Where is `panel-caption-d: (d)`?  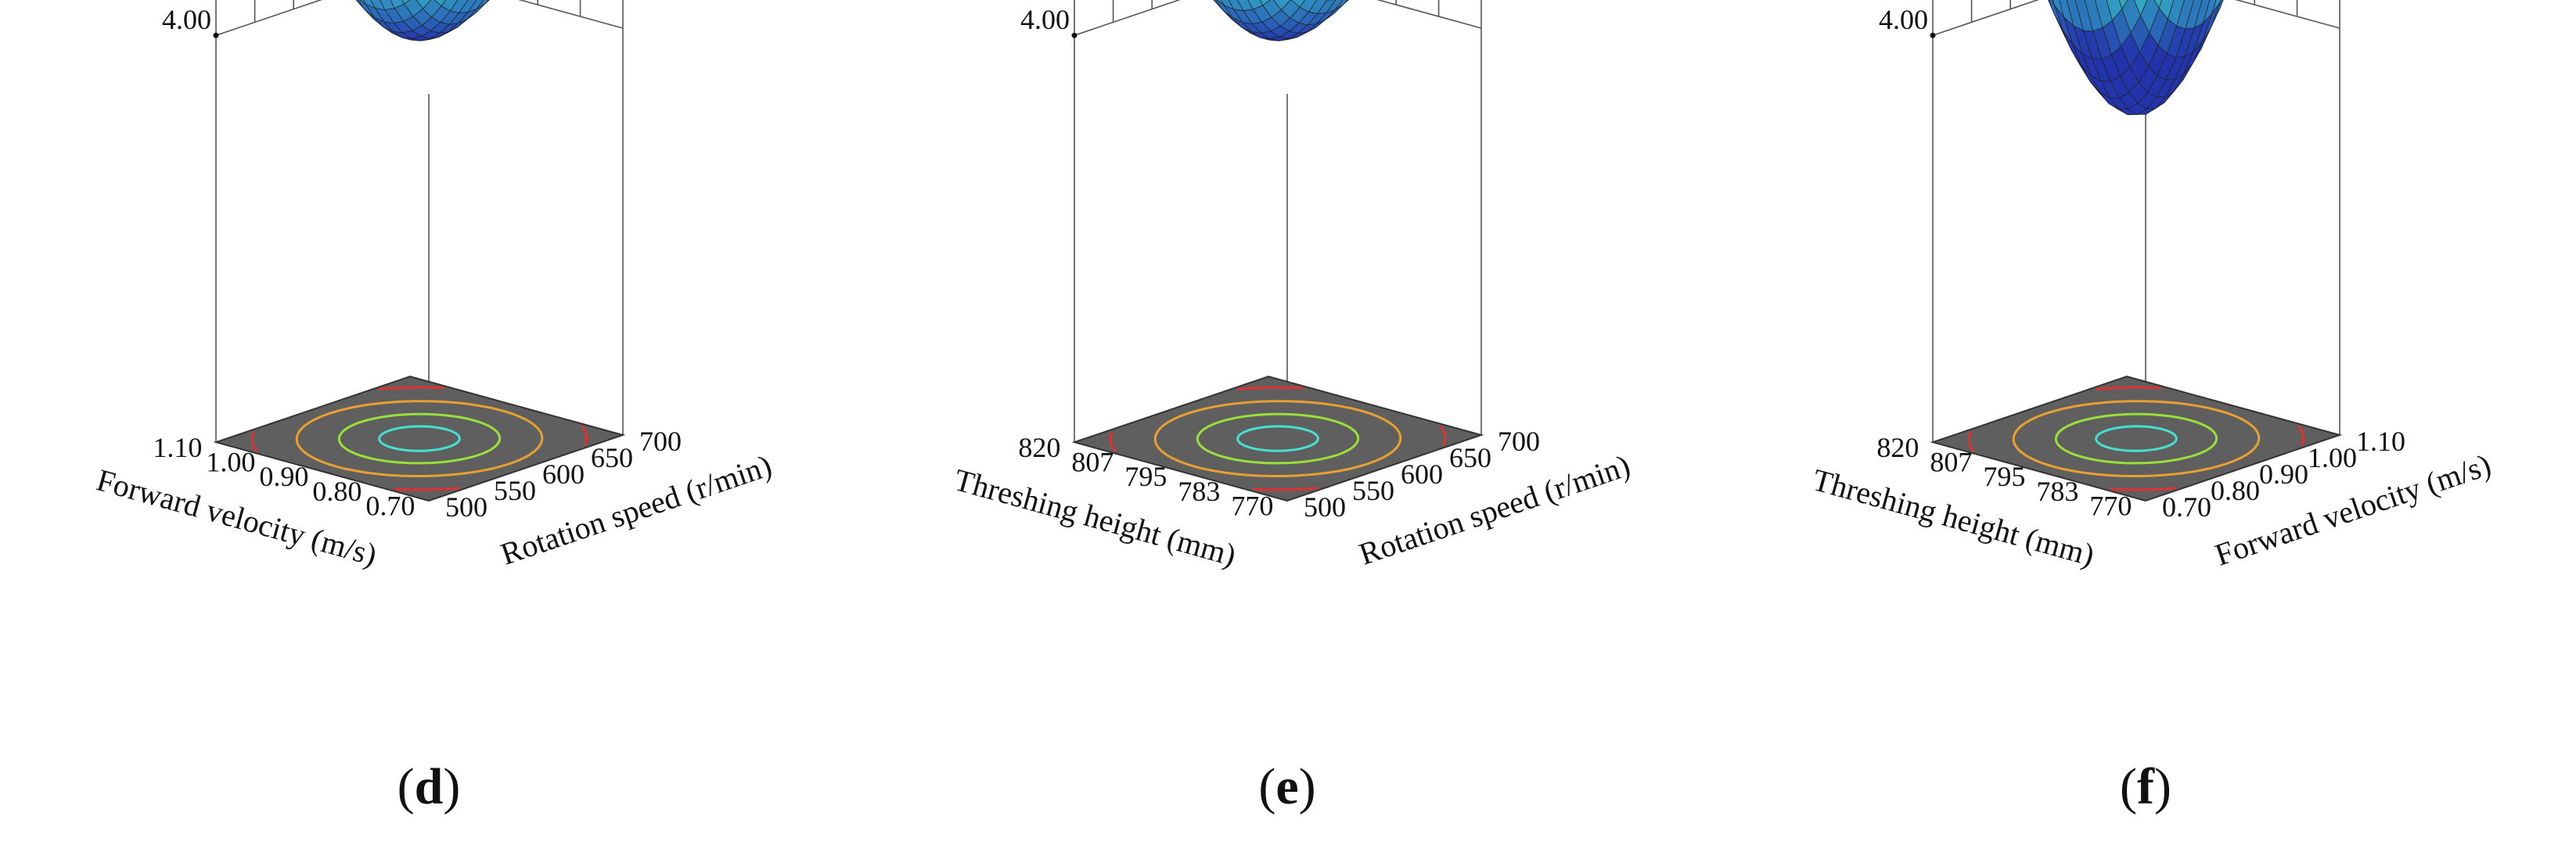
panel-caption-d: (d) is located at coordinates (429, 787).